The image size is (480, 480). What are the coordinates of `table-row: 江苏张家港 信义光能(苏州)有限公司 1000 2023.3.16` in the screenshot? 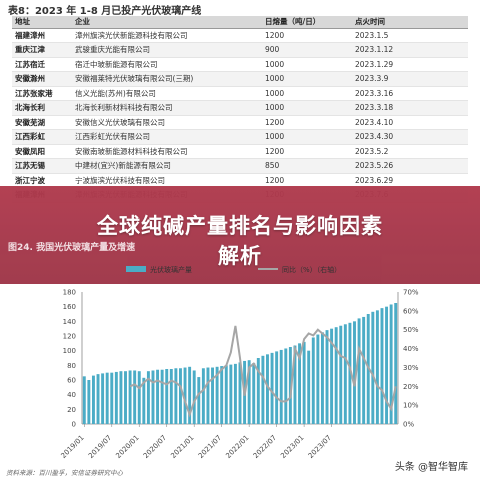 It's located at (240, 93).